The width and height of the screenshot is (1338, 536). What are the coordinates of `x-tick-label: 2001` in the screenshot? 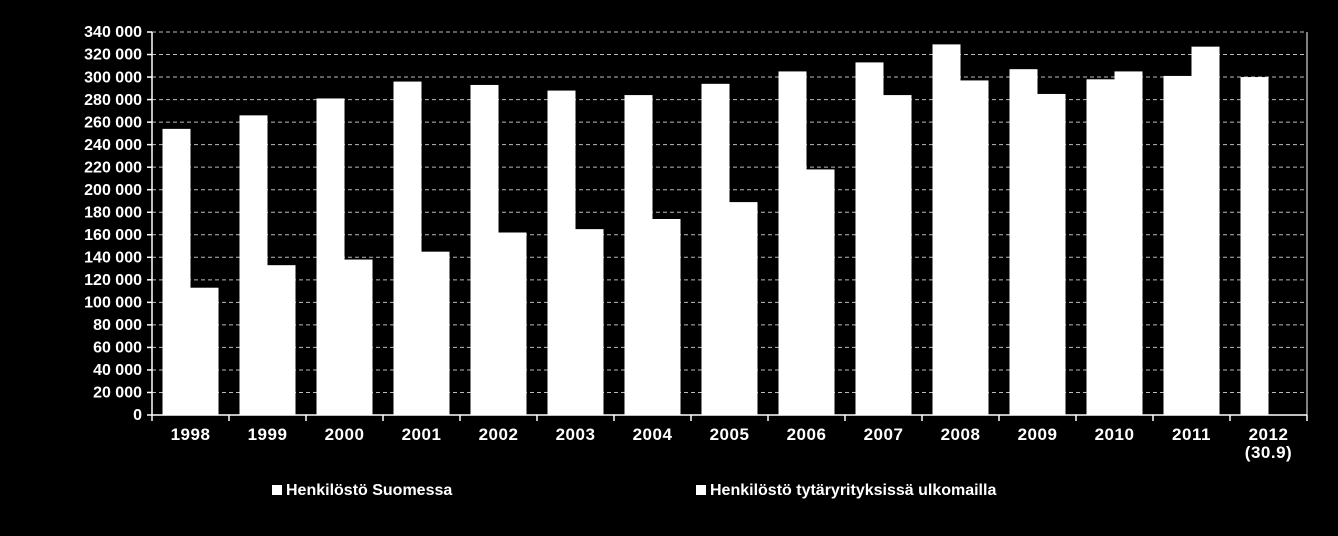 It's located at (421, 434).